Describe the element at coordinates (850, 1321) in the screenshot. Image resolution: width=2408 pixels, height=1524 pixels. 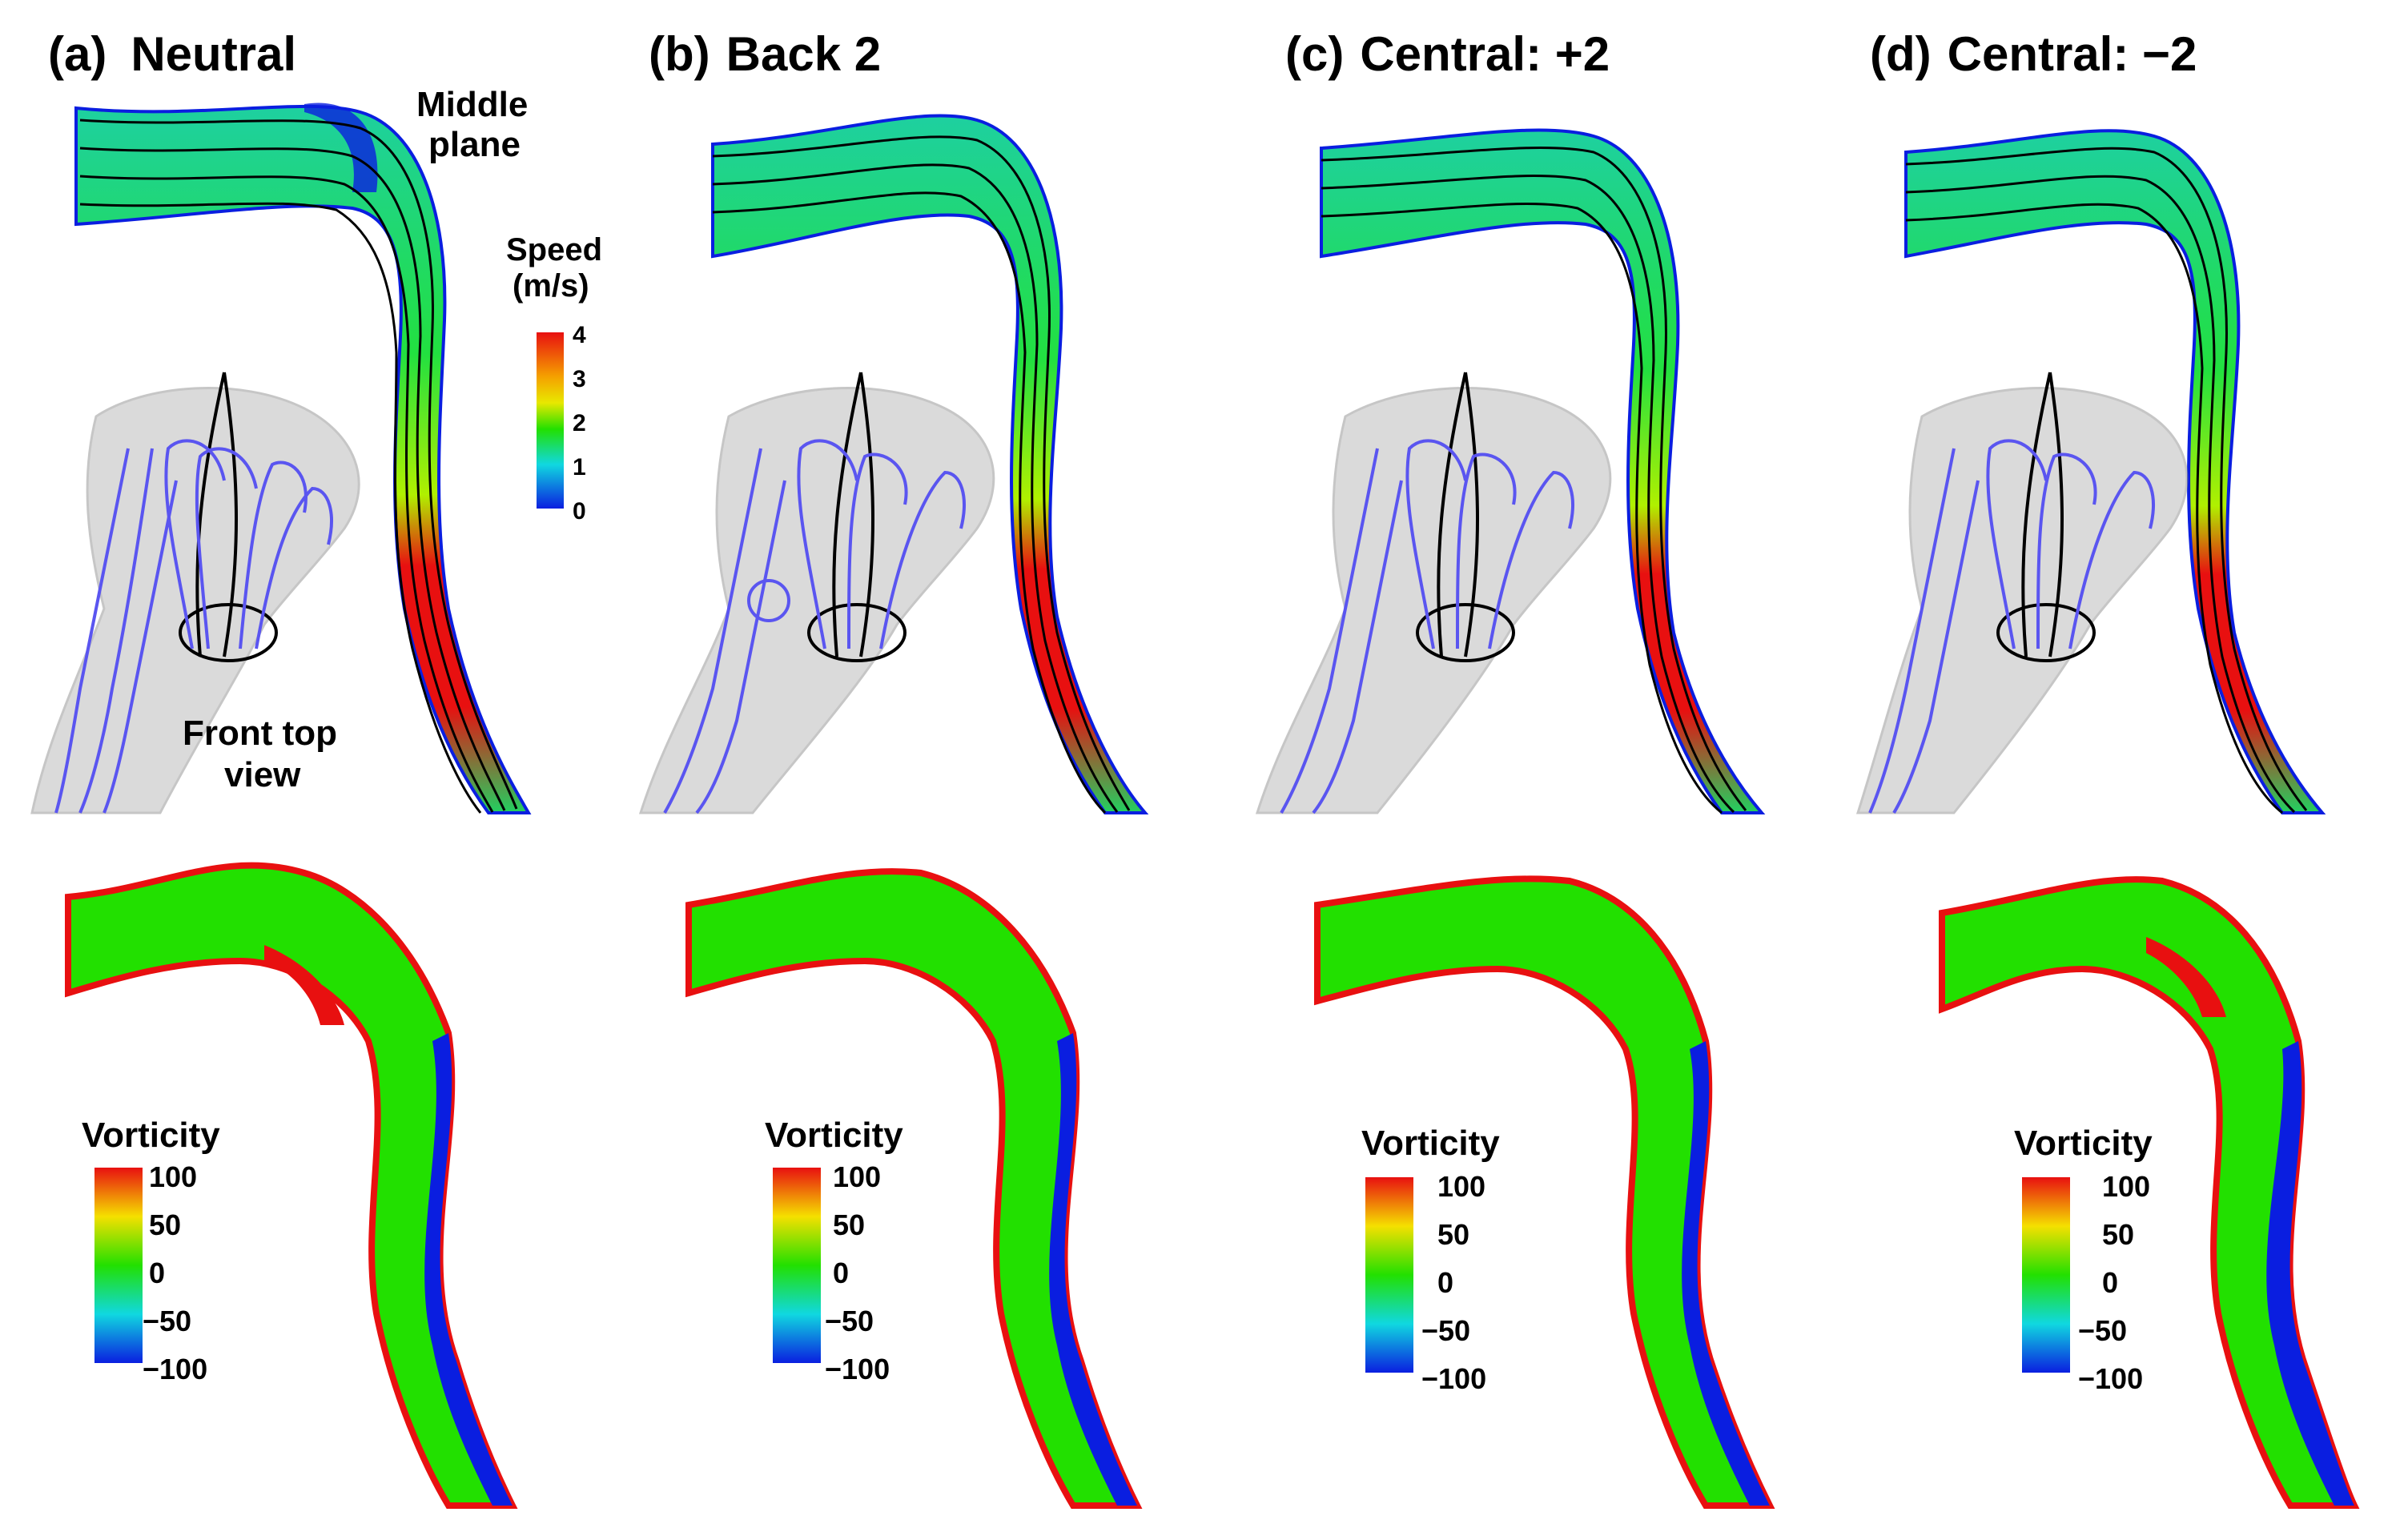
I see `vorticity-b-tick-neg50: −50` at that location.